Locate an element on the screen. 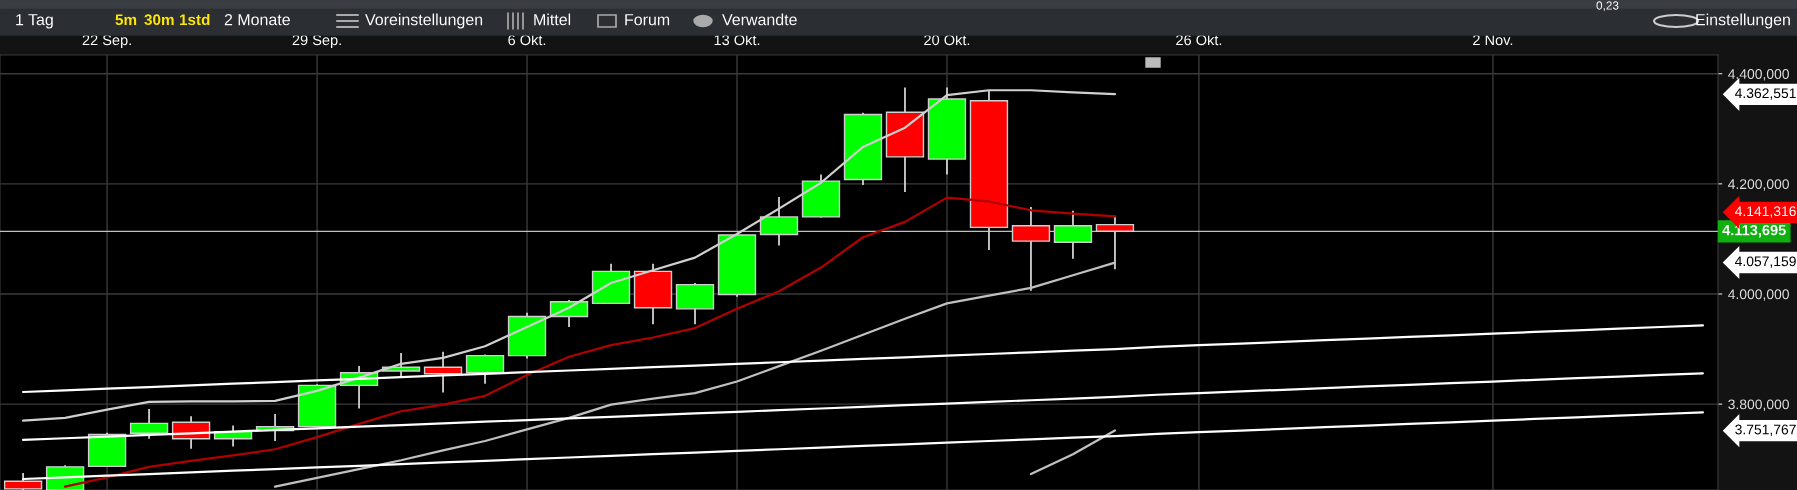  text: Mittel is located at coordinates (552, 19).